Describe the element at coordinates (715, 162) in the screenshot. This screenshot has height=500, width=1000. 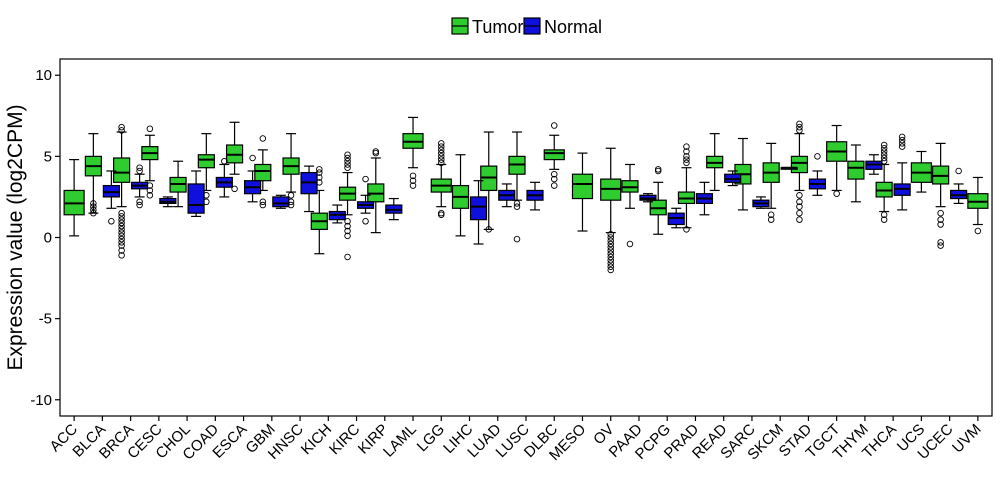
I see `box-read-tumor` at that location.